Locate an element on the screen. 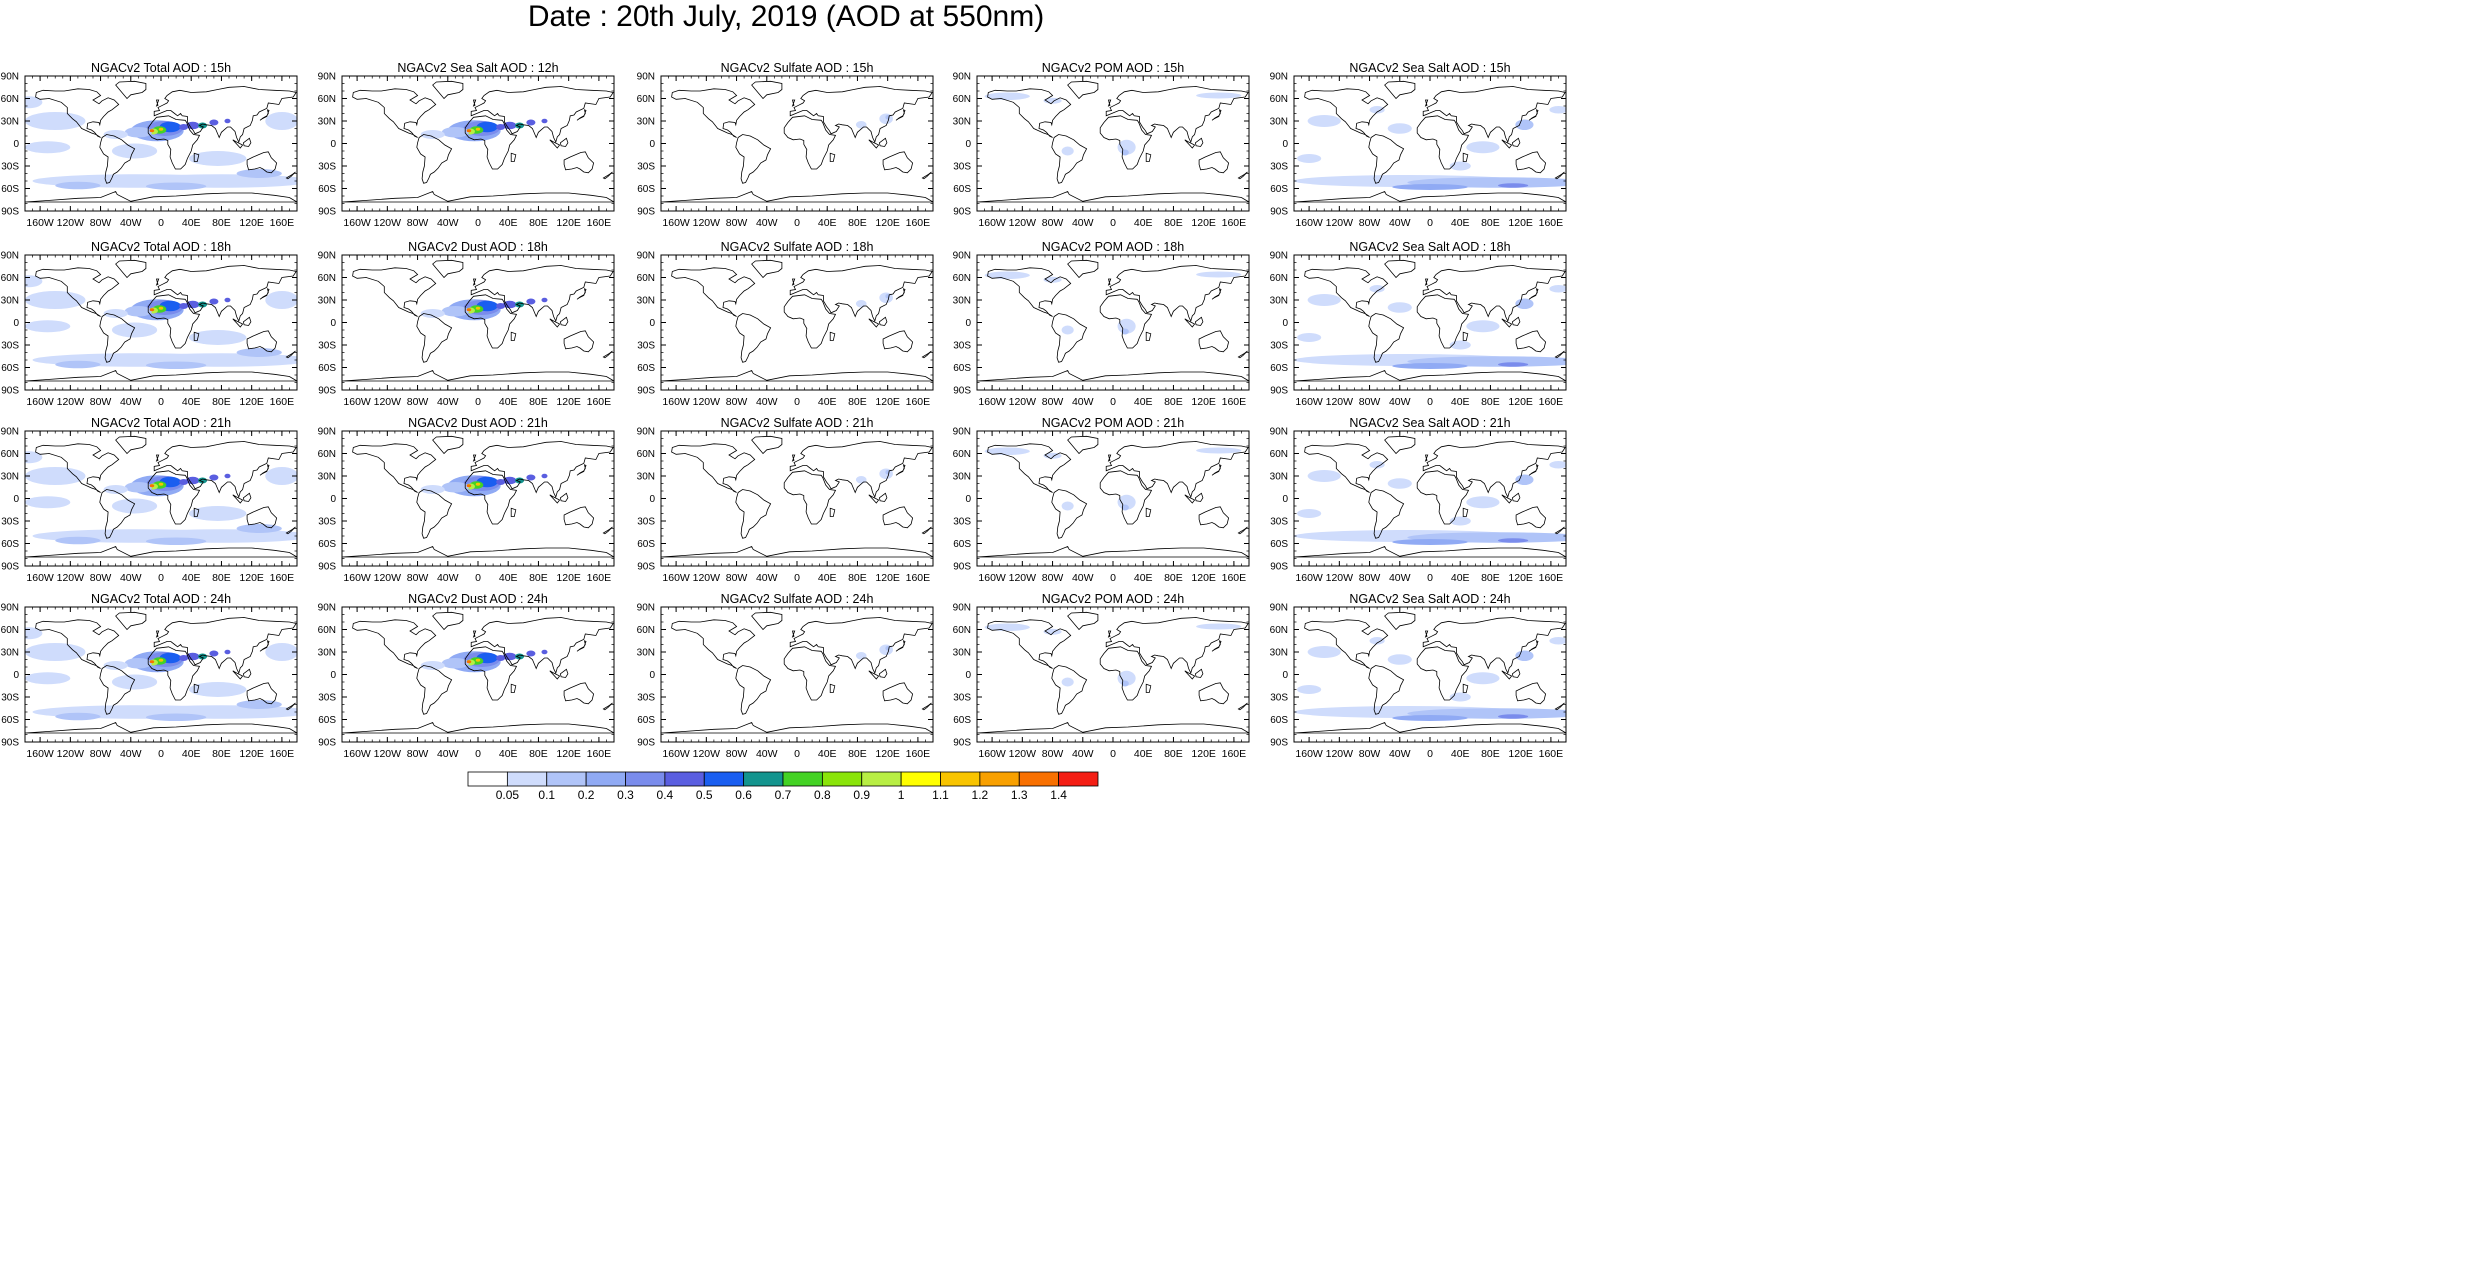 This screenshot has height=1261, width=2473. colorbar-label: 1.3 is located at coordinates (1019, 795).